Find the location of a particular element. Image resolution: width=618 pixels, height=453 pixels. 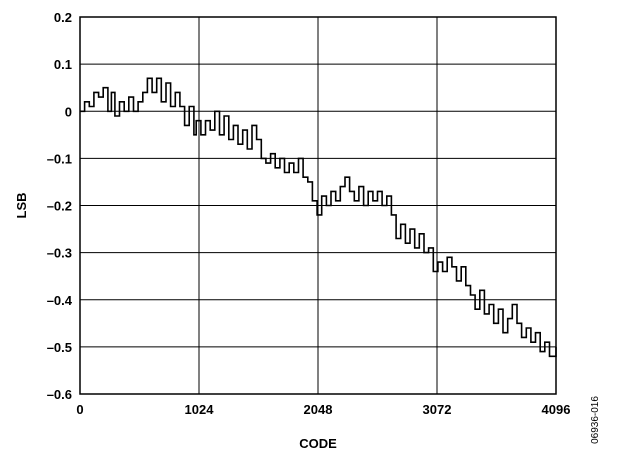

y-tick-label-1: 0.1 is located at coordinates (63, 64).